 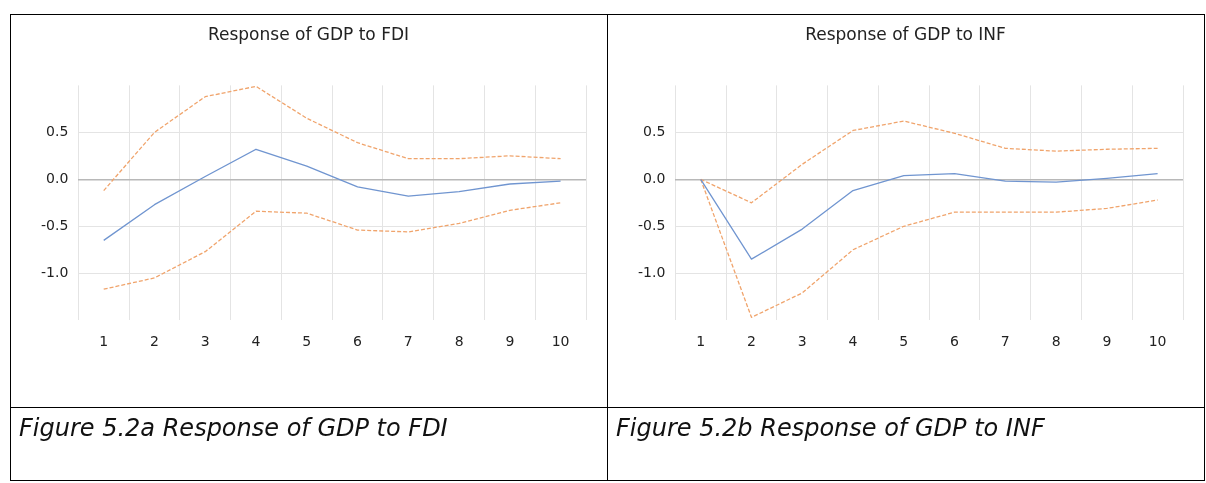 I want to click on caption: Figure 5.2a Response of GDP to FDI, so click(x=234, y=428).